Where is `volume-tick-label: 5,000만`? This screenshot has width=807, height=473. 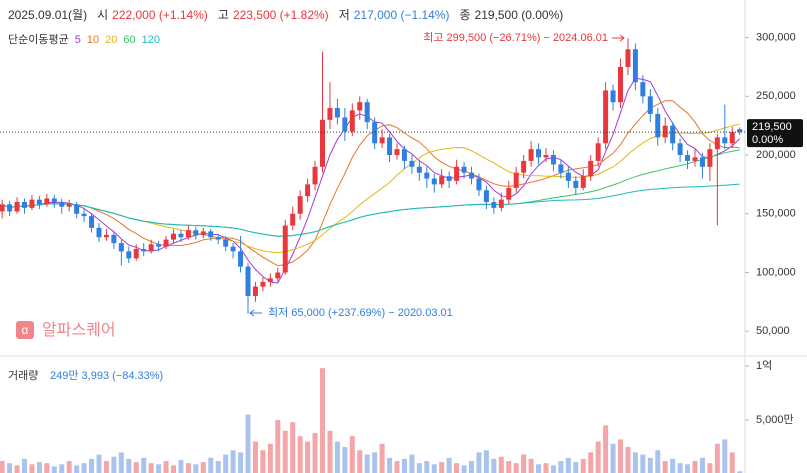
volume-tick-label: 5,000만 is located at coordinates (775, 419).